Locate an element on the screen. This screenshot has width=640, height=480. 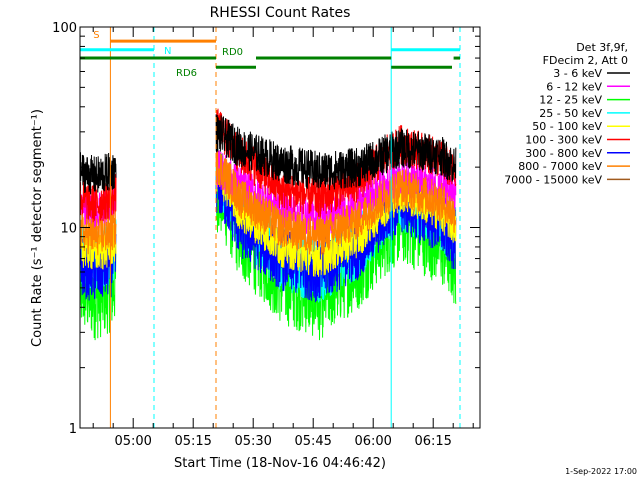
state-label-rd0: RD0 is located at coordinates (232, 52).